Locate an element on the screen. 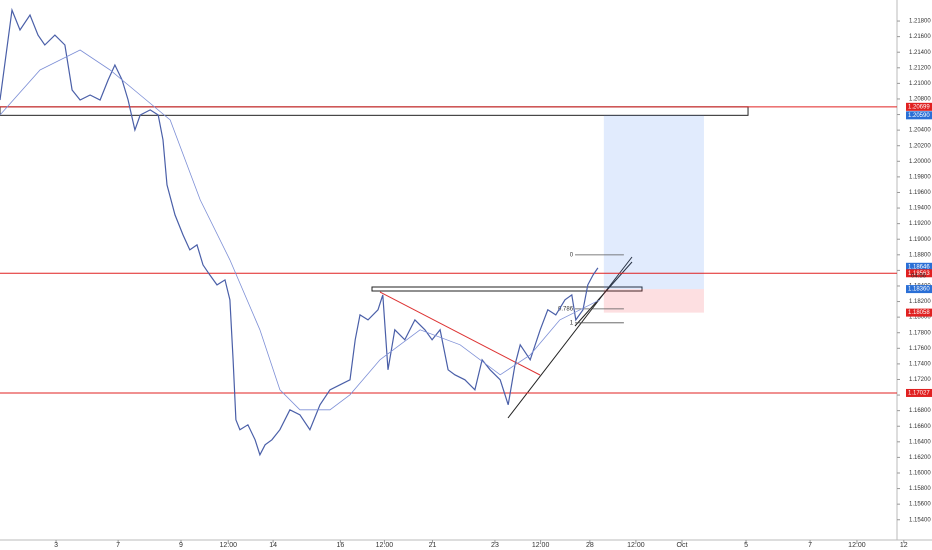 This screenshot has width=932, height=550. resistance-box is located at coordinates (507, 289).